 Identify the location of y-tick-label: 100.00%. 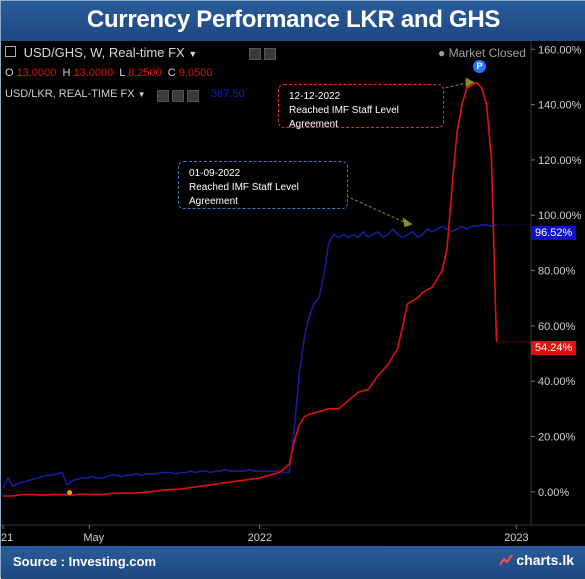
(560, 216).